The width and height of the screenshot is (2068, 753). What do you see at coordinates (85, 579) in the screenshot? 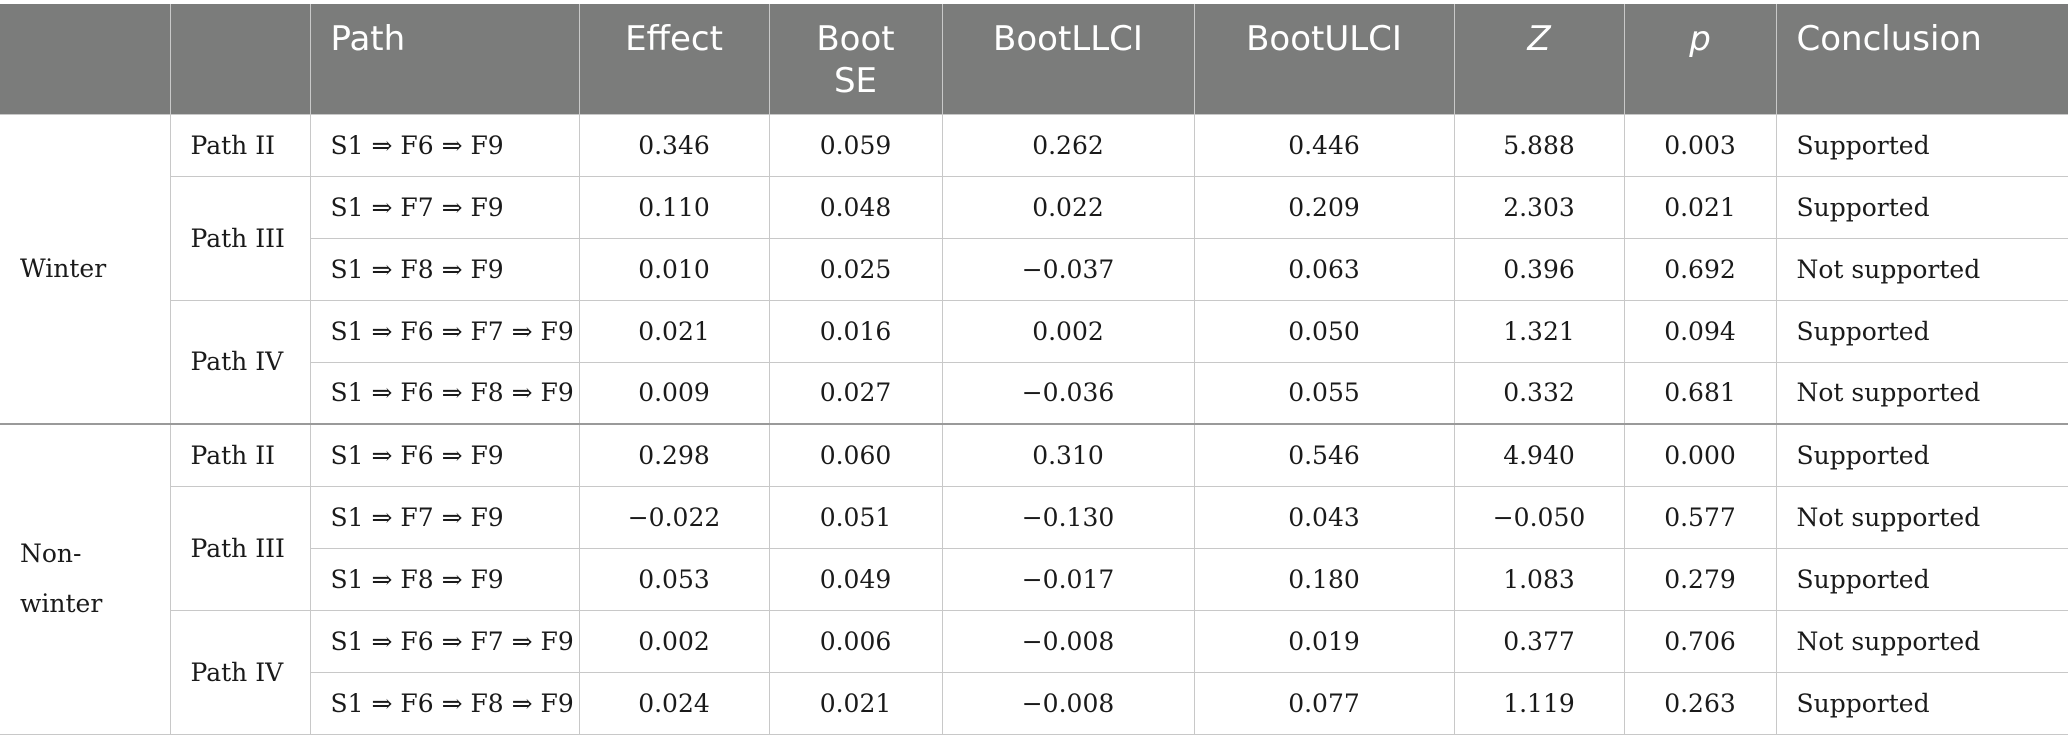
I see `season-cell-non-winter: Non-winter` at bounding box center [85, 579].